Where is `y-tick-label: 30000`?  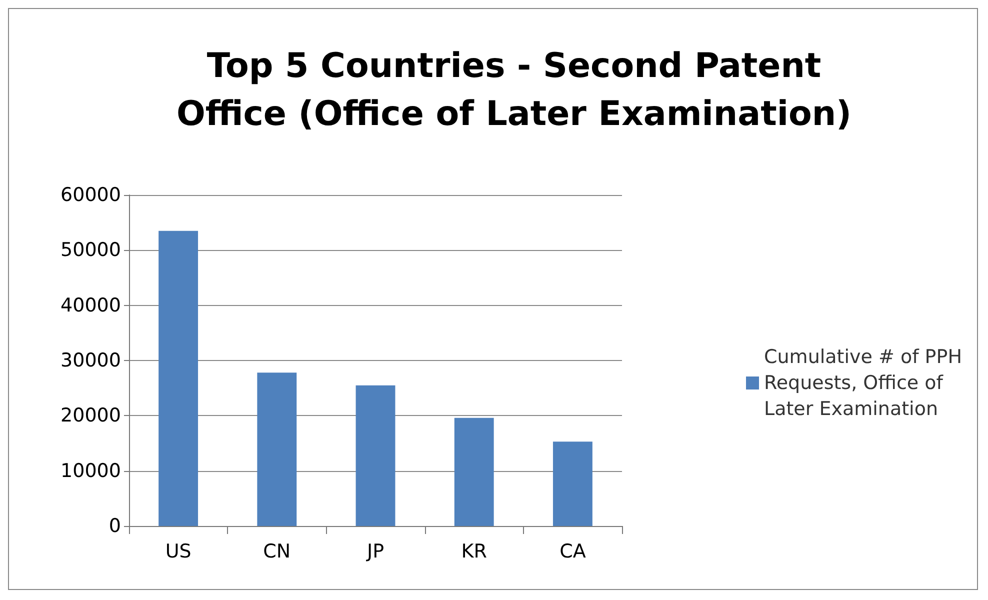 y-tick-label: 30000 is located at coordinates (90, 361).